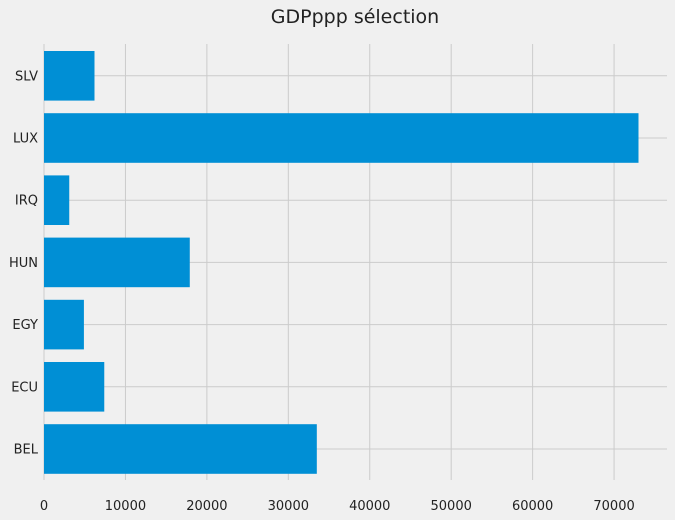 The width and height of the screenshot is (675, 520). Describe the element at coordinates (26, 450) in the screenshot. I see `y-tick-label: BEL` at that location.